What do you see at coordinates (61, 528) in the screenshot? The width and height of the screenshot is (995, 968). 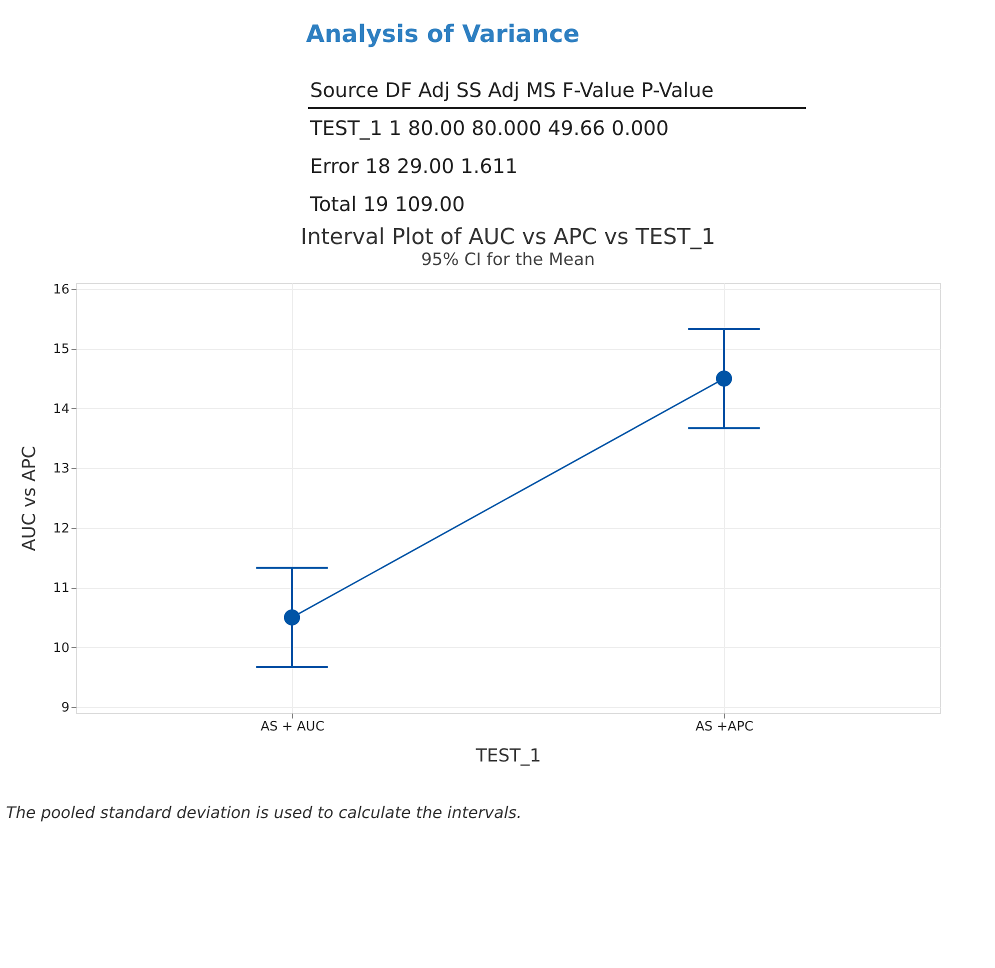 I see `y-tick-label: 12` at bounding box center [61, 528].